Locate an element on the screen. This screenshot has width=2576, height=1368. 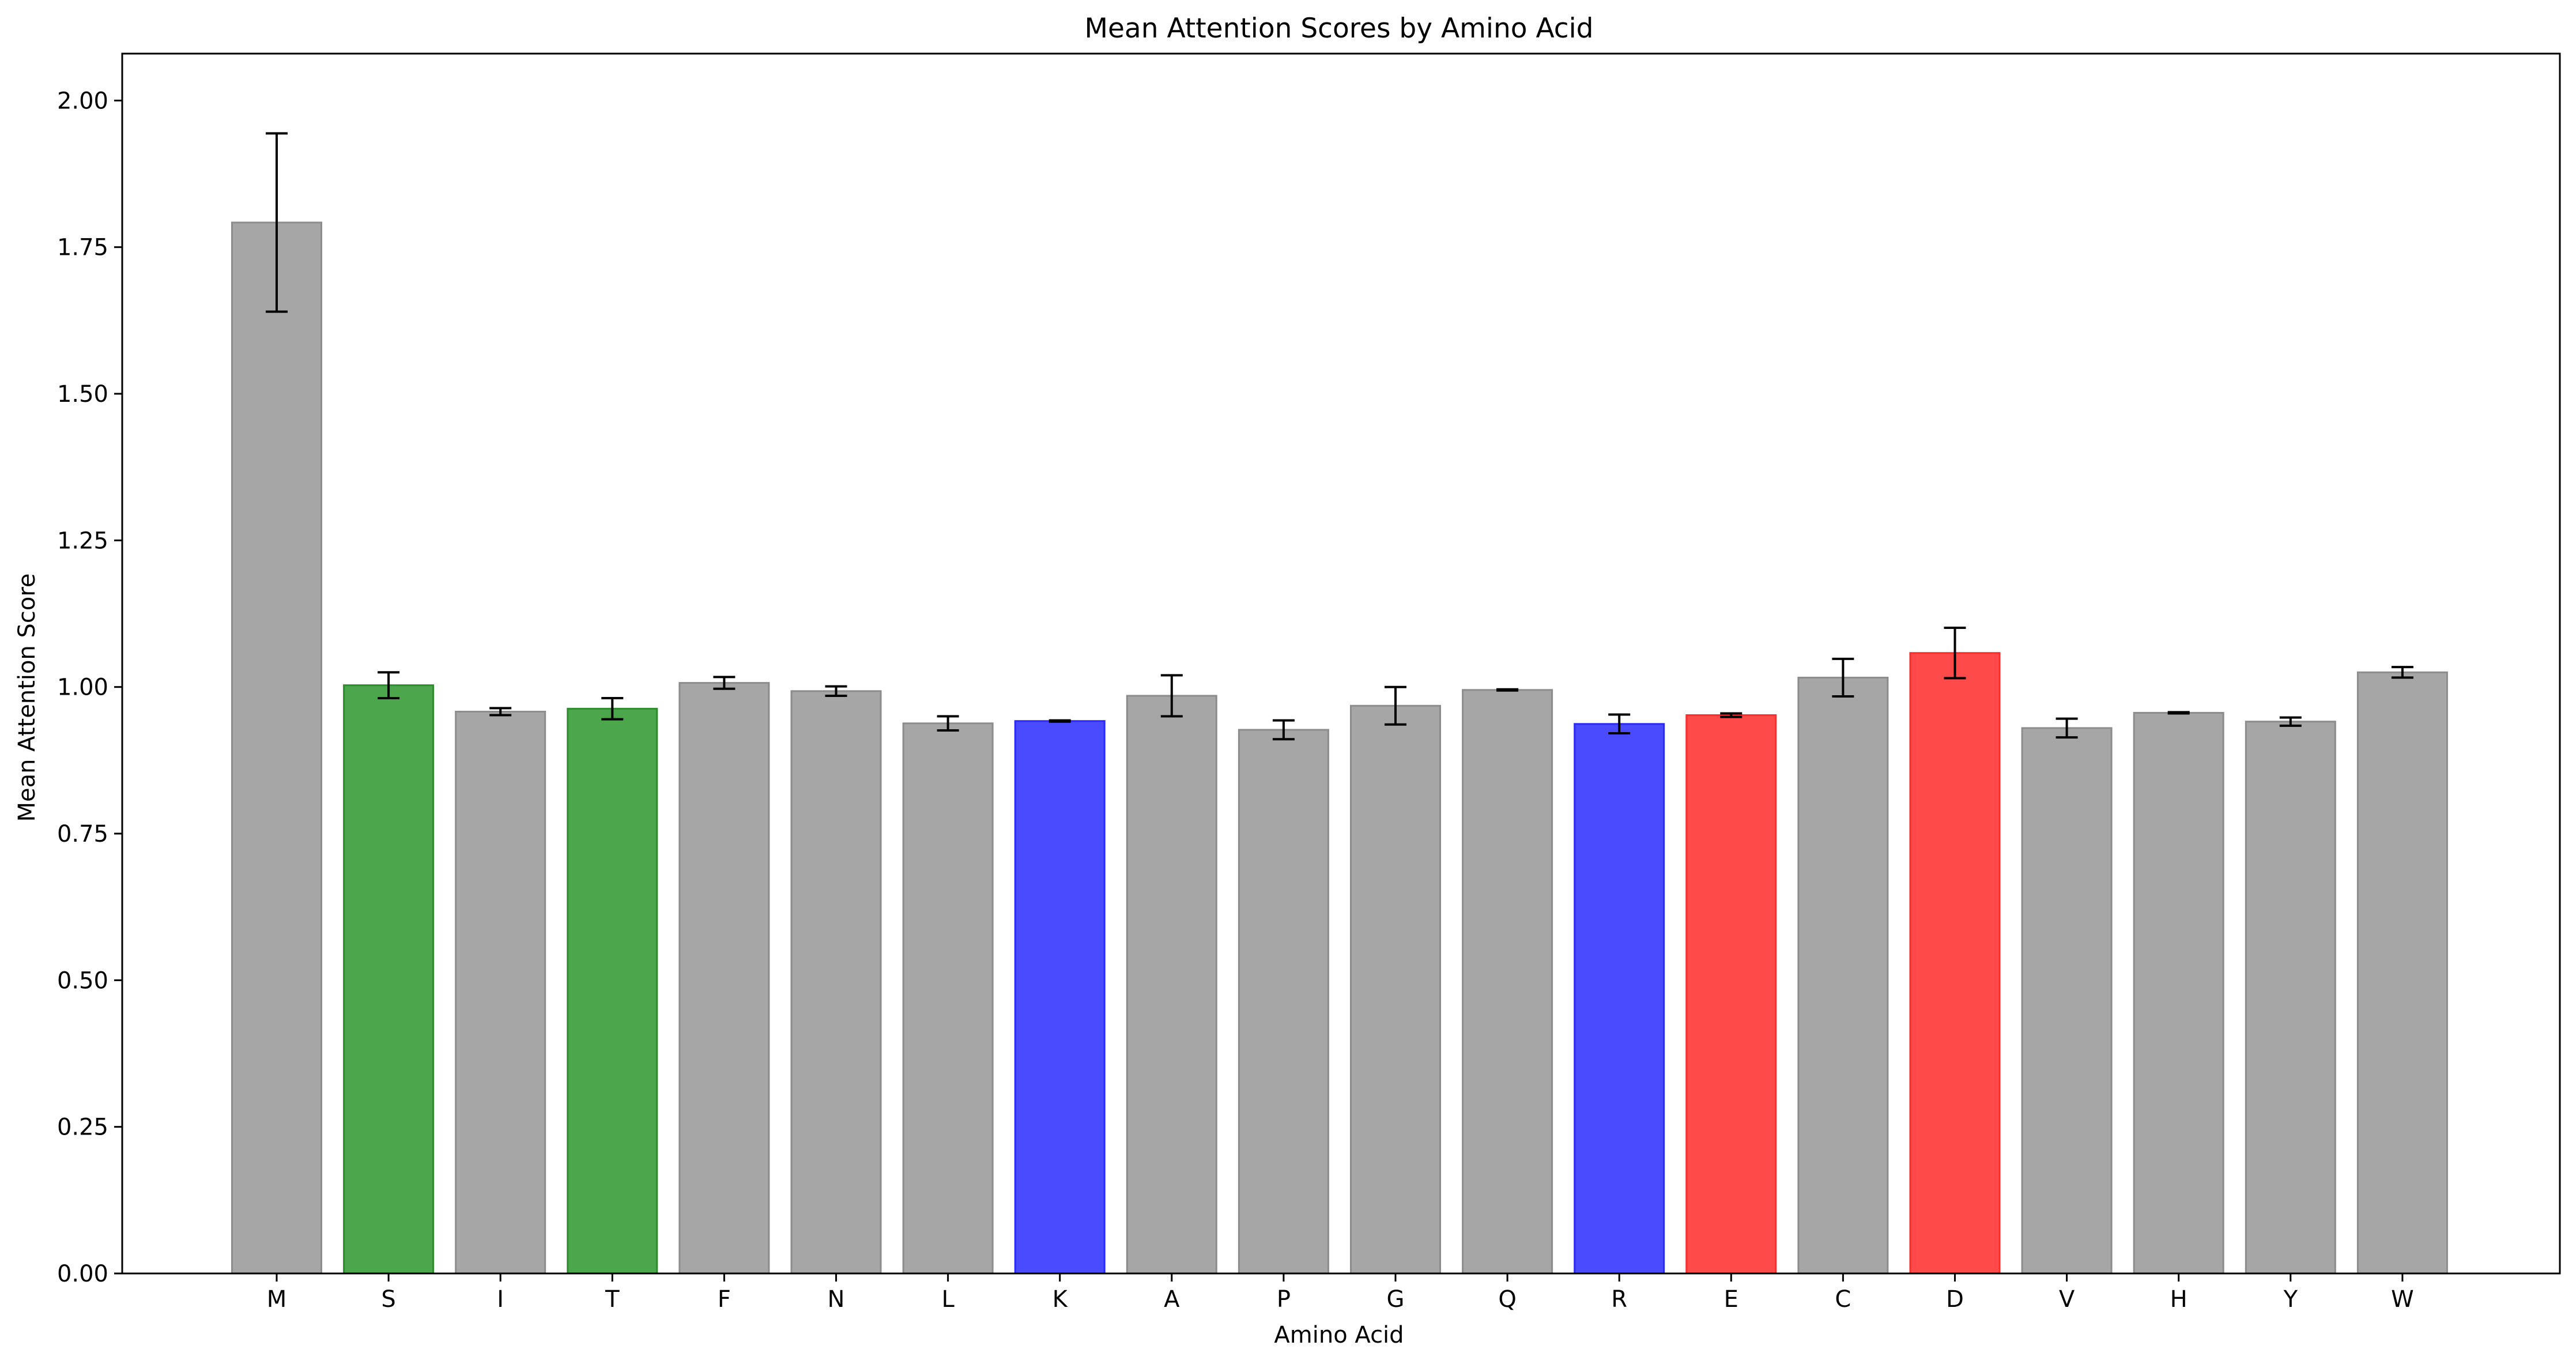
error-bar-G is located at coordinates (1395, 706).